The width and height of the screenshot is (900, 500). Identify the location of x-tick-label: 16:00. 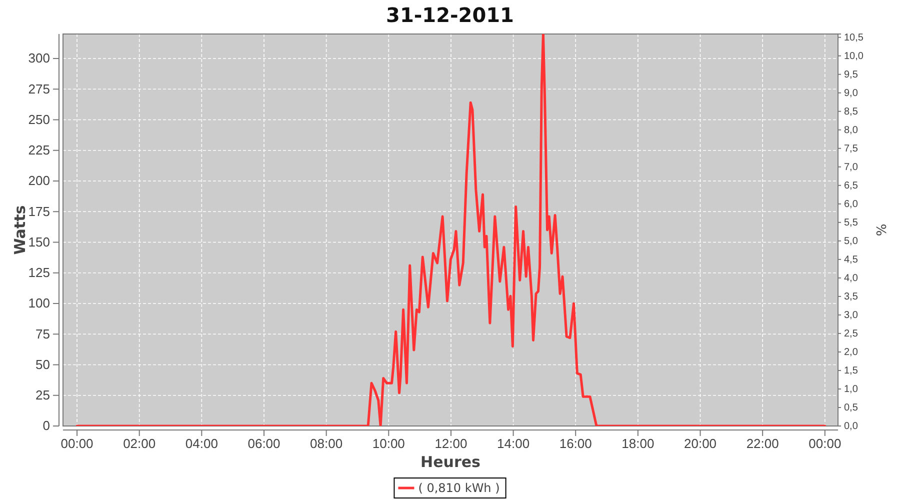
(575, 444).